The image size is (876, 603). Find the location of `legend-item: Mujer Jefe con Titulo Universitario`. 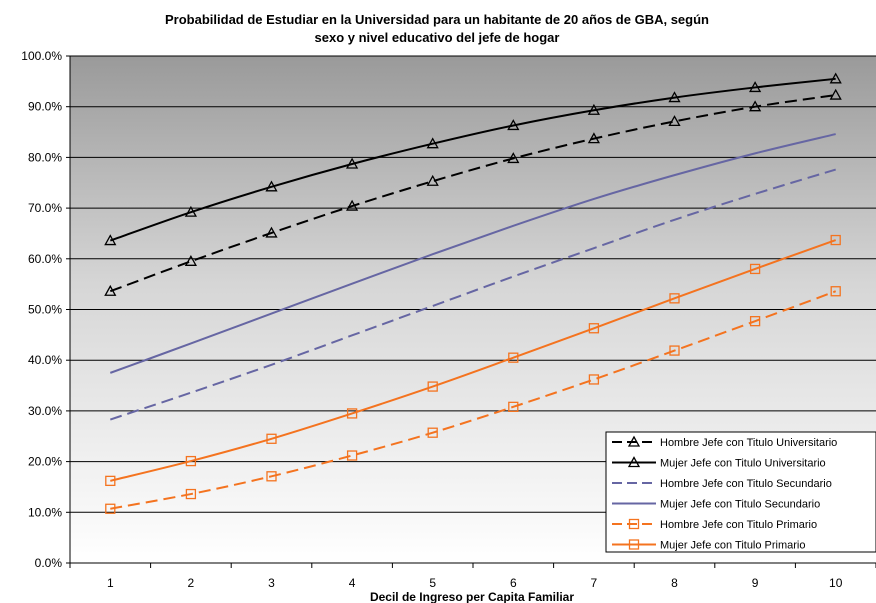

legend-item: Mujer Jefe con Titulo Universitario is located at coordinates (719, 463).